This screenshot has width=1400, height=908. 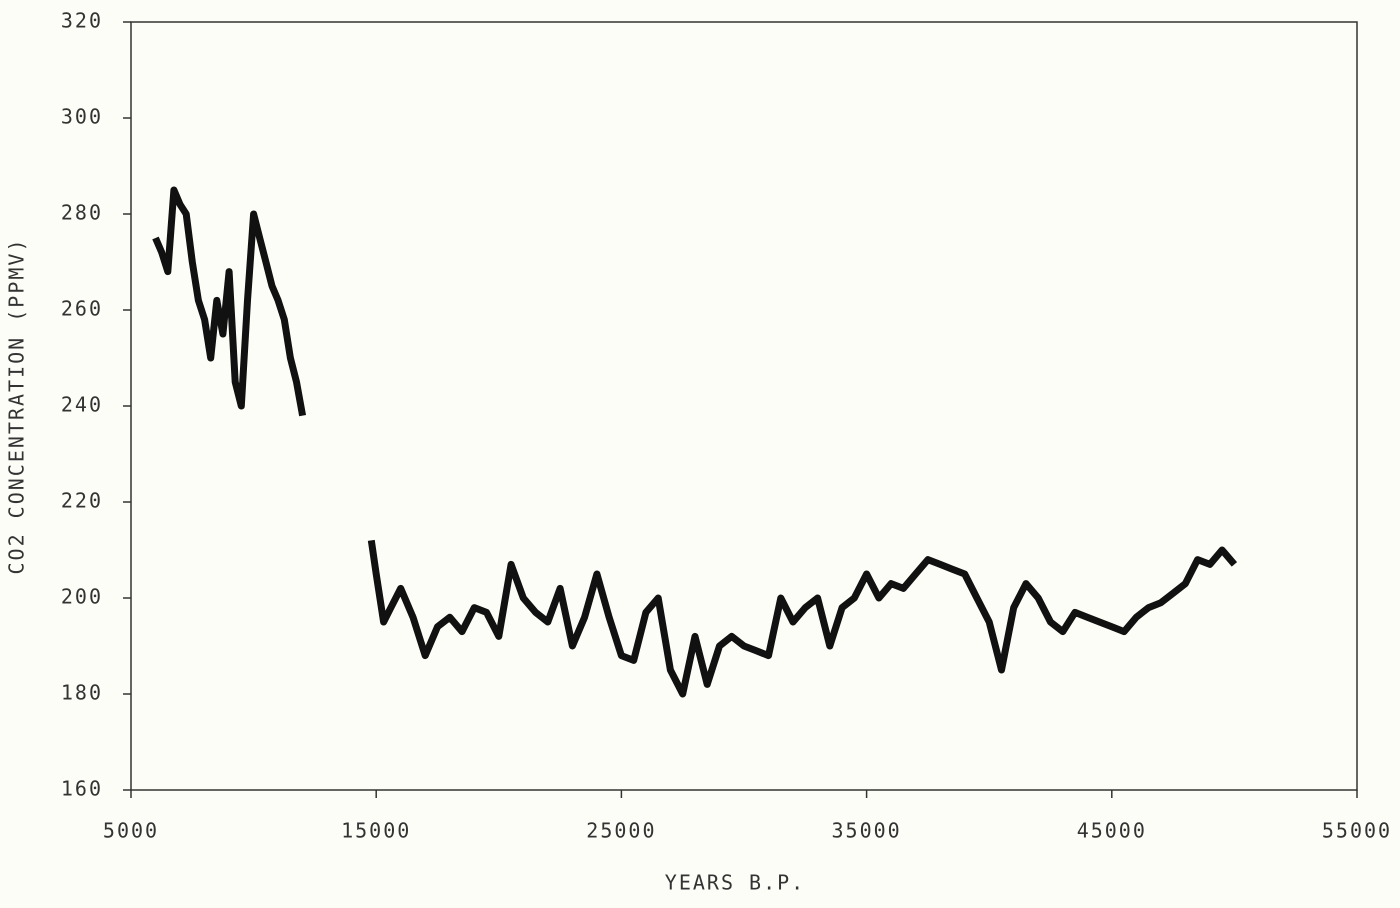 I want to click on y-axis-label: CO2 CONCENTRATION (PPMV), so click(x=17, y=406).